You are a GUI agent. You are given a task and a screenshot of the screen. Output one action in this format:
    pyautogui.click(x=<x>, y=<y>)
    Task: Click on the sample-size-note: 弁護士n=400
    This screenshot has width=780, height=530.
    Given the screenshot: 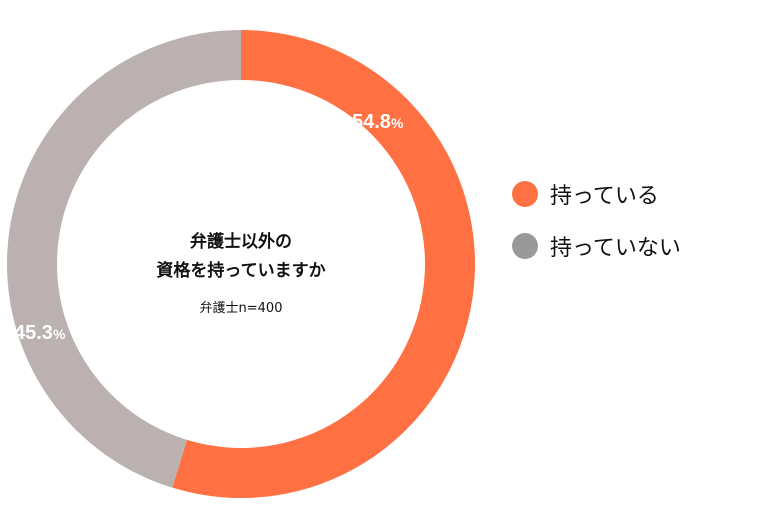 What is the action you would take?
    pyautogui.click(x=241, y=308)
    